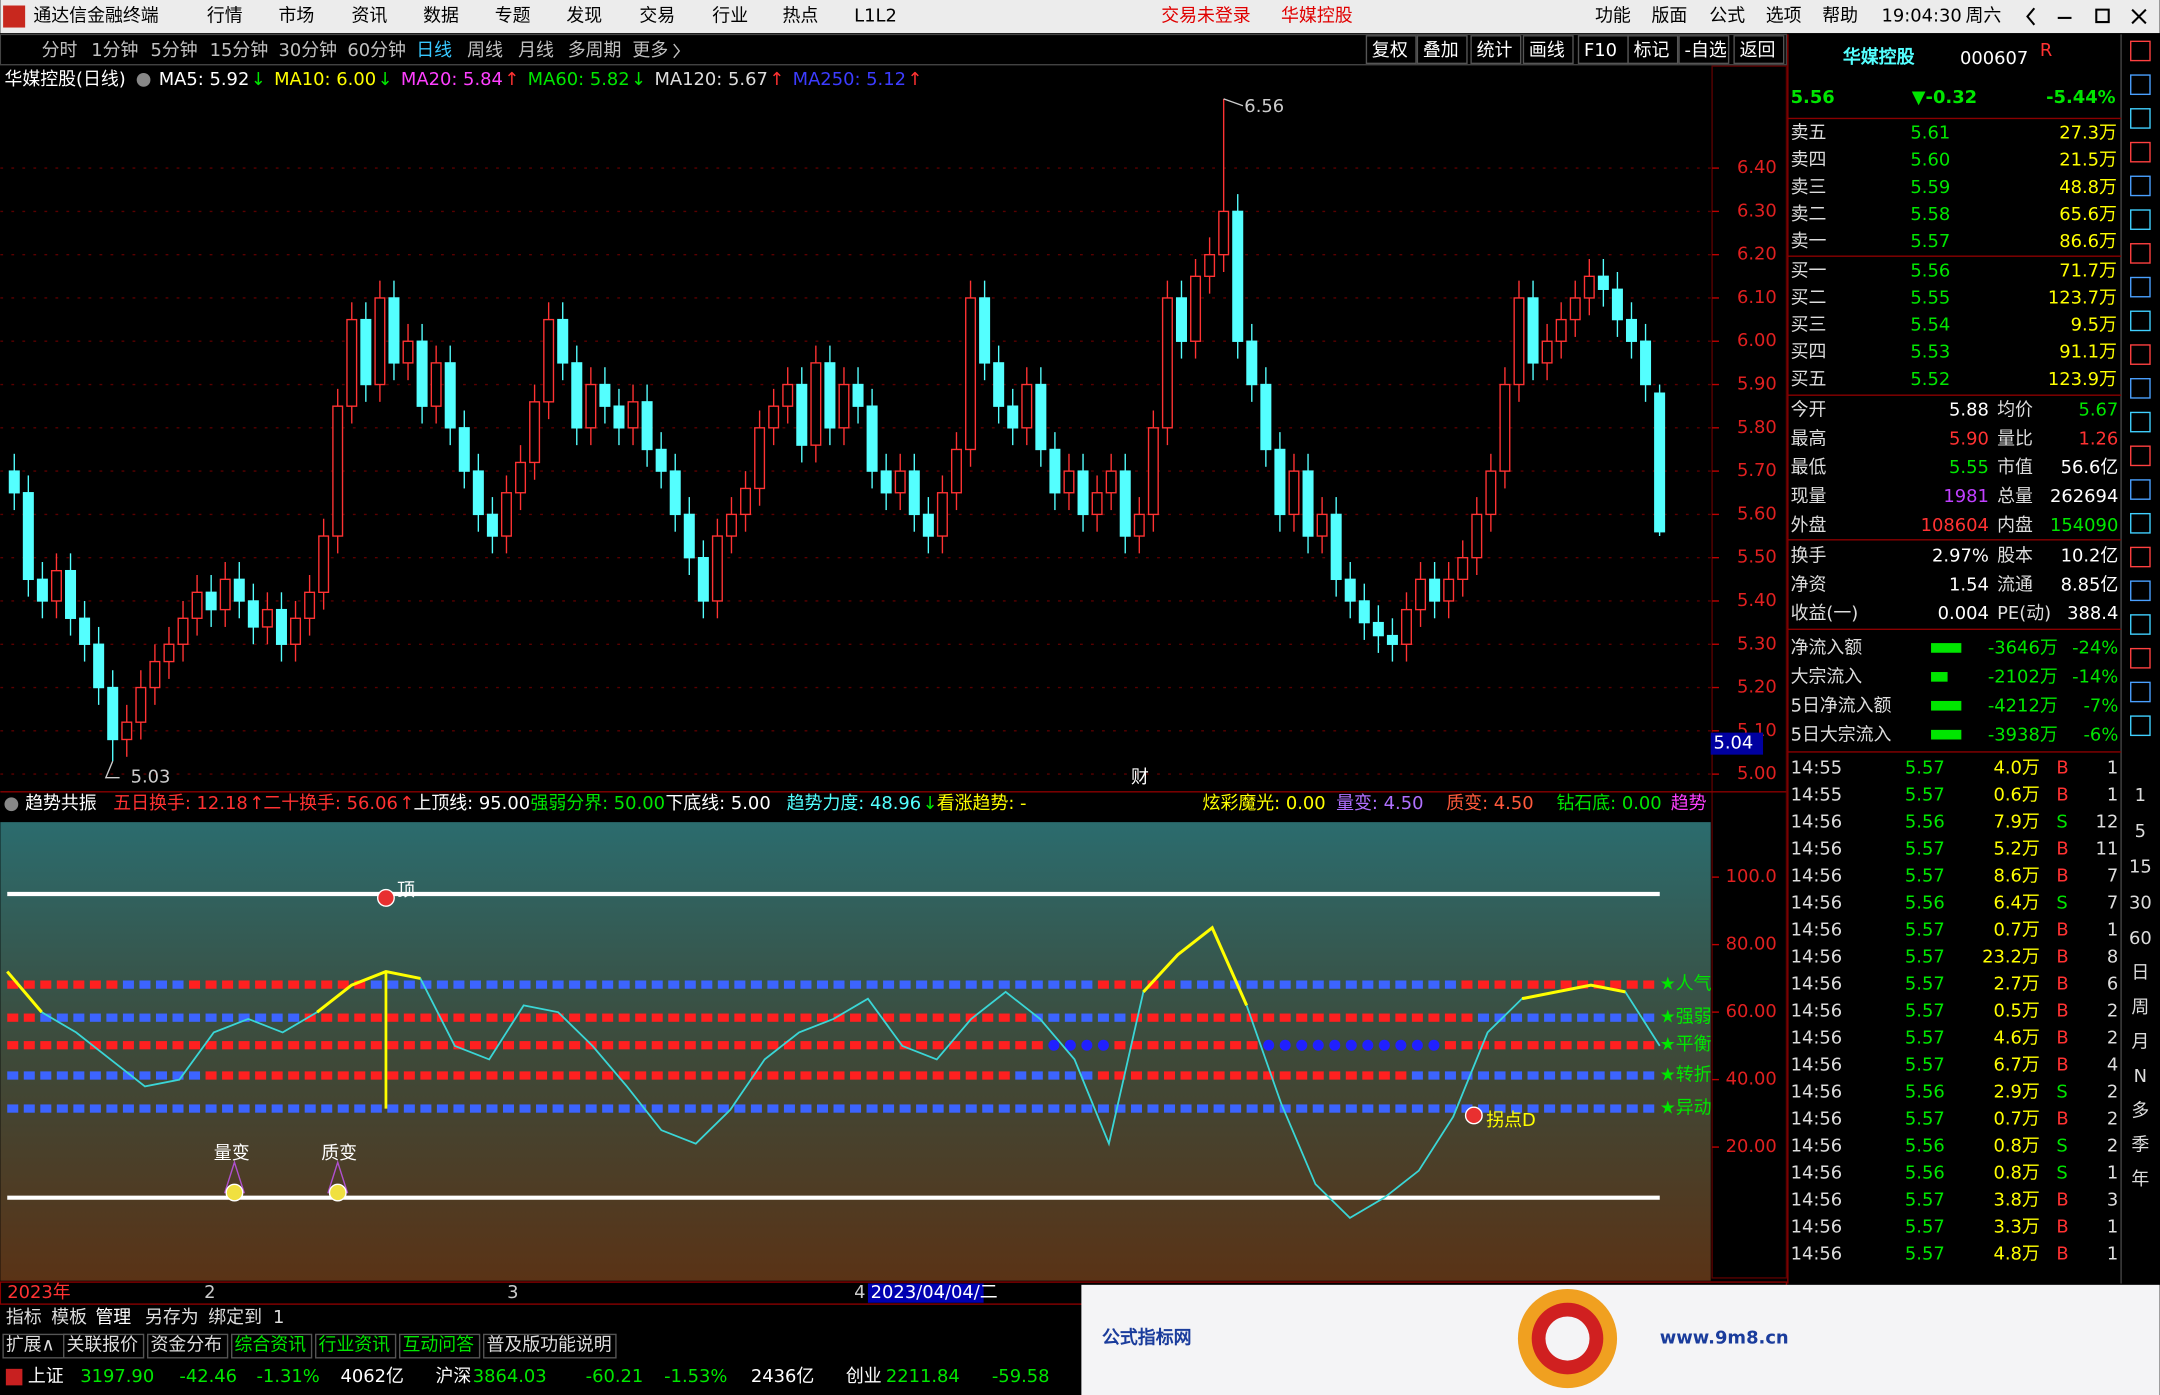 The width and height of the screenshot is (2160, 1395). What do you see at coordinates (172, 1317) in the screenshot?
I see `bottom-tab: 另存为` at bounding box center [172, 1317].